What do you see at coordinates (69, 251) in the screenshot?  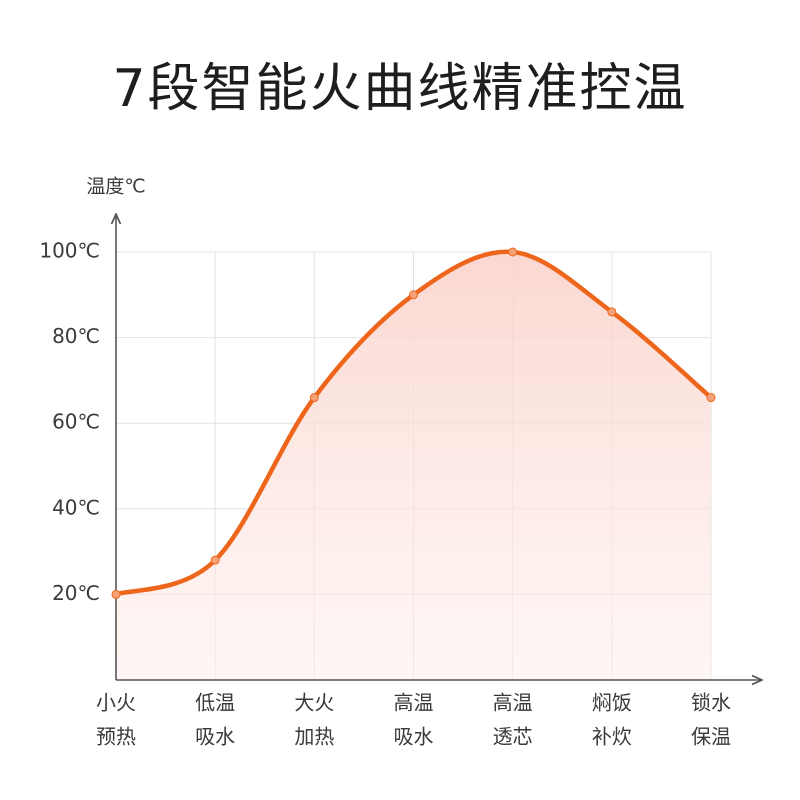 I see `y-tick-label: 100℃` at bounding box center [69, 251].